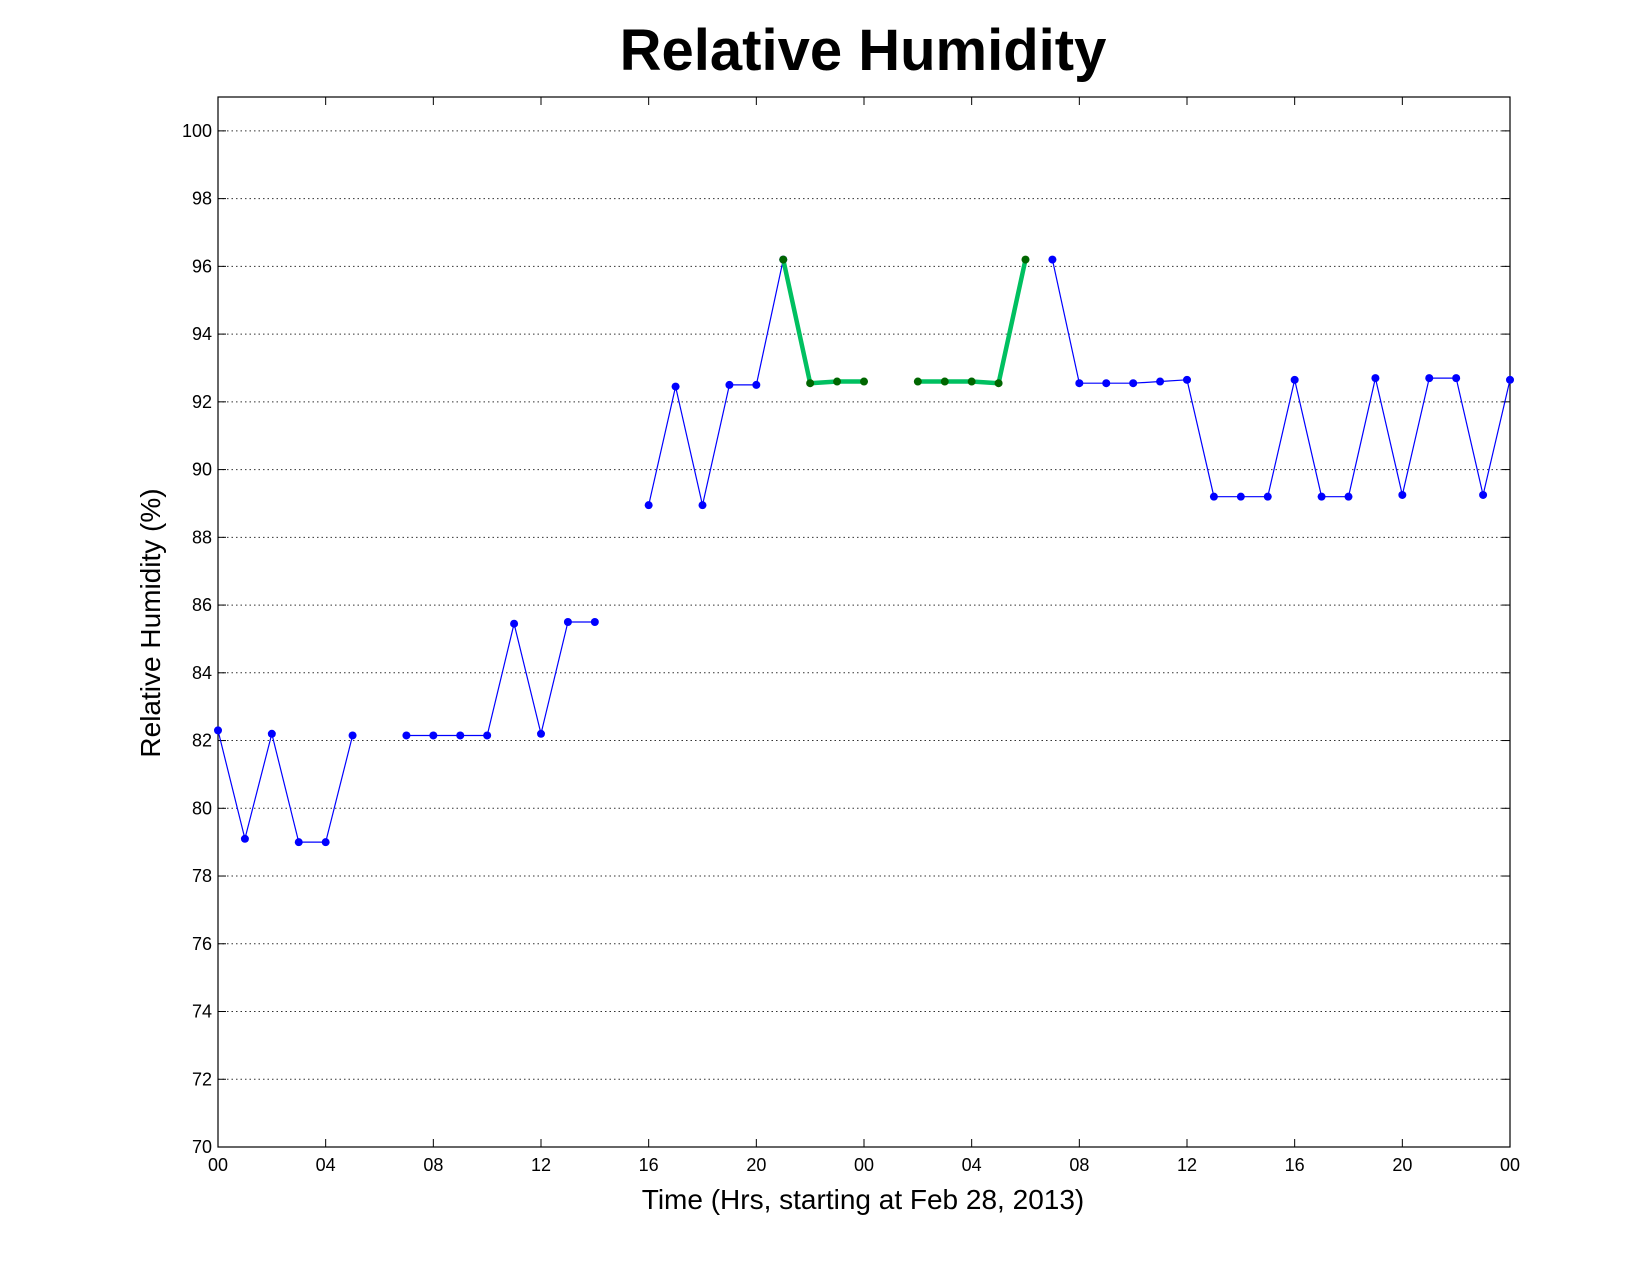 This screenshot has height=1275, width=1650. What do you see at coordinates (863, 50) in the screenshot?
I see `chart-title: Relative Humidity` at bounding box center [863, 50].